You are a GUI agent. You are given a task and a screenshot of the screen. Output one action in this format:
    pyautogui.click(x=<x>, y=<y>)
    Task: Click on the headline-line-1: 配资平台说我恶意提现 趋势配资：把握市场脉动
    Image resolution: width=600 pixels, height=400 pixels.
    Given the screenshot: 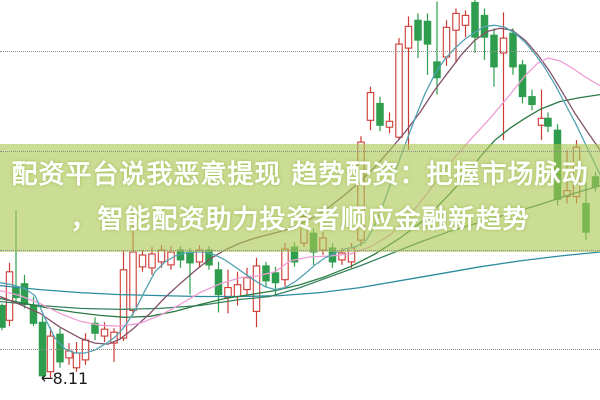 What is the action you would take?
    pyautogui.click(x=300, y=175)
    